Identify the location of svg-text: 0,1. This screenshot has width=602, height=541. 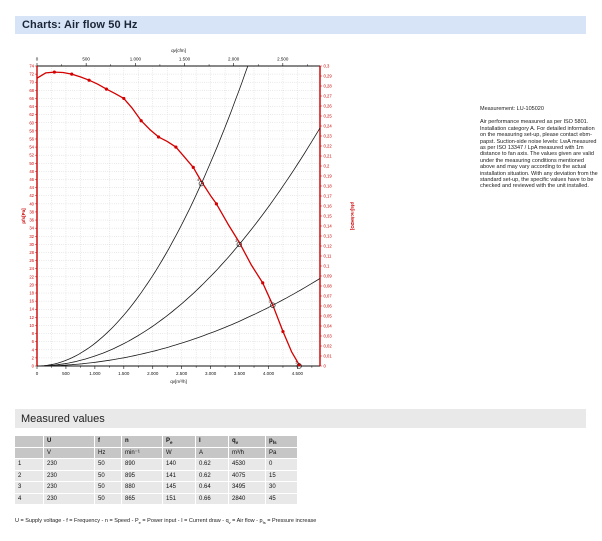
(327, 266).